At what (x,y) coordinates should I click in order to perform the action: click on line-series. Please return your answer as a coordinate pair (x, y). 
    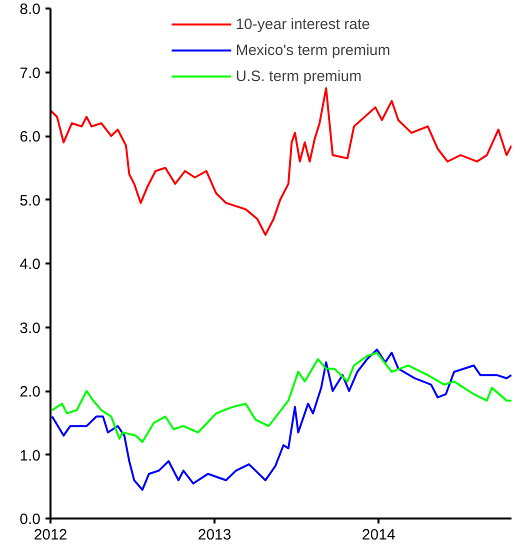
    Looking at the image, I should click on (281, 397).